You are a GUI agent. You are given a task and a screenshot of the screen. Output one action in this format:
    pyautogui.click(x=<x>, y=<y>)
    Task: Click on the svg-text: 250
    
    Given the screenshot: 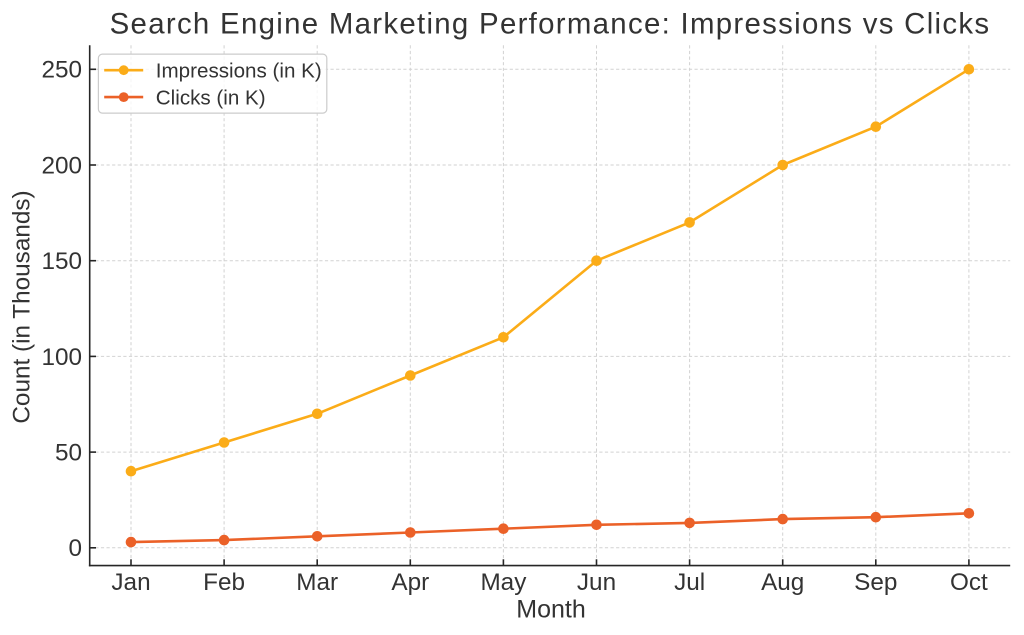 What is the action you would take?
    pyautogui.click(x=61, y=70)
    